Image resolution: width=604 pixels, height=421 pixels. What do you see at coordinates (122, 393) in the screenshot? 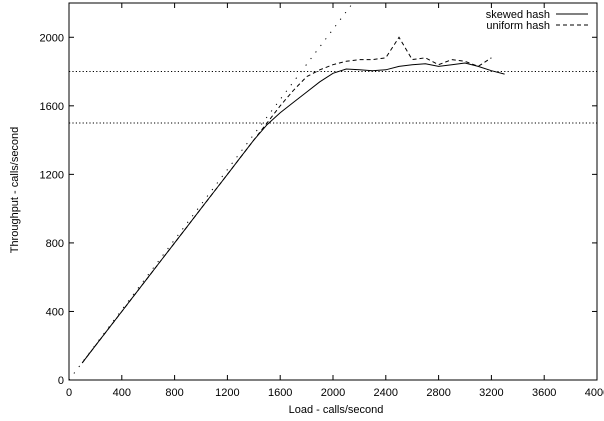
I see `x-tick-label: 400` at bounding box center [122, 393].